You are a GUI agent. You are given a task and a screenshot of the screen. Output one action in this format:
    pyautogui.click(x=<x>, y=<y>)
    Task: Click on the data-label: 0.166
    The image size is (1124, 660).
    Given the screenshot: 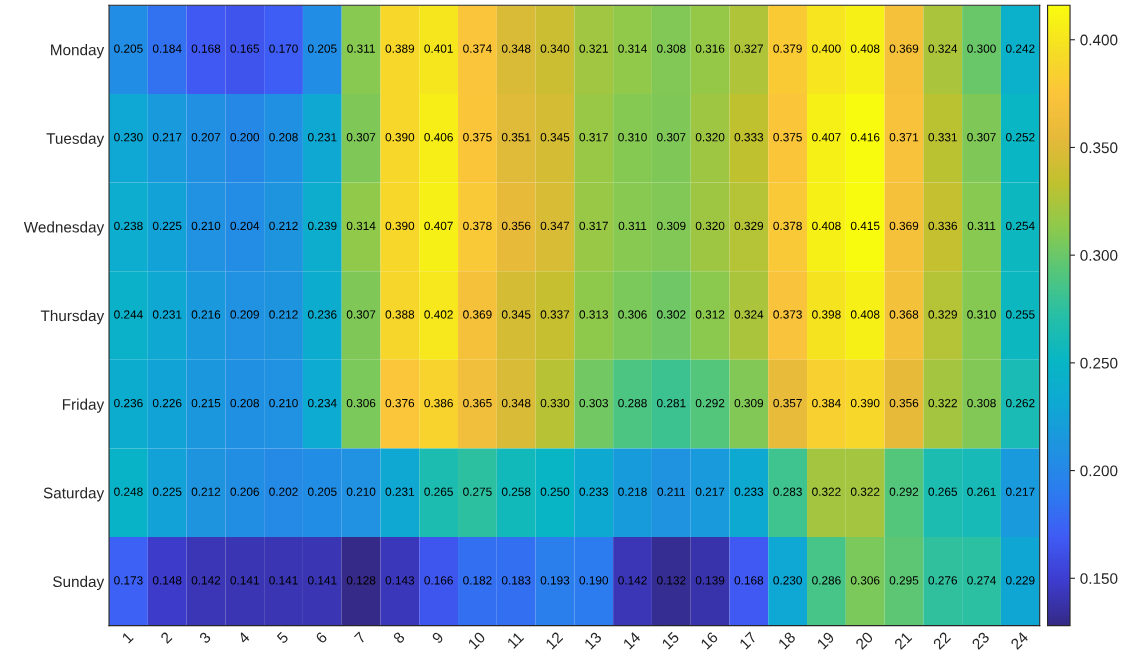 What is the action you would take?
    pyautogui.click(x=438, y=580)
    